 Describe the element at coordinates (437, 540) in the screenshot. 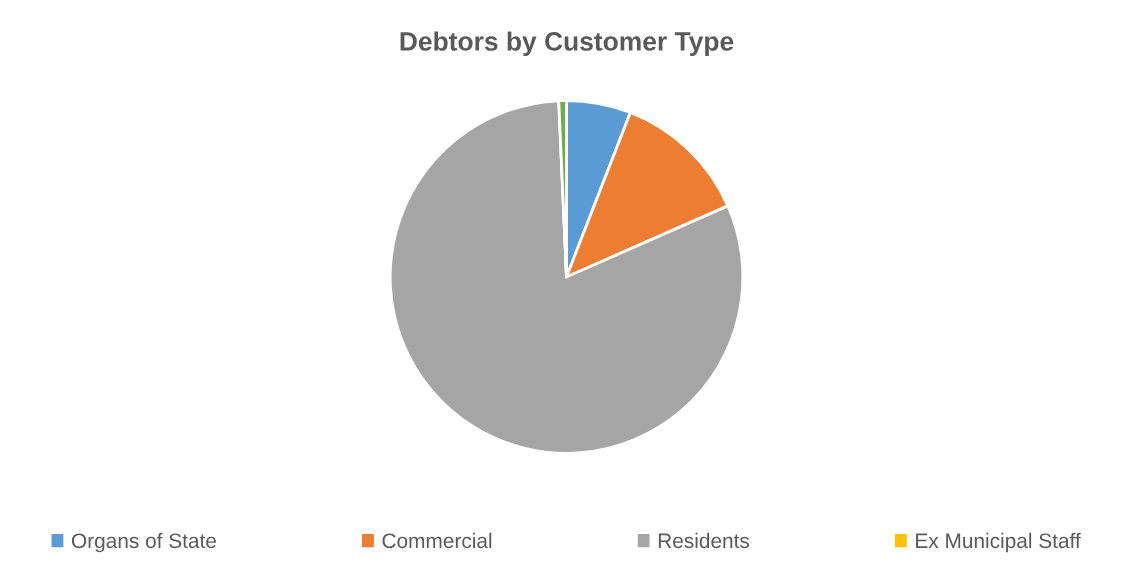

I see `legend-label: Commercial` at that location.